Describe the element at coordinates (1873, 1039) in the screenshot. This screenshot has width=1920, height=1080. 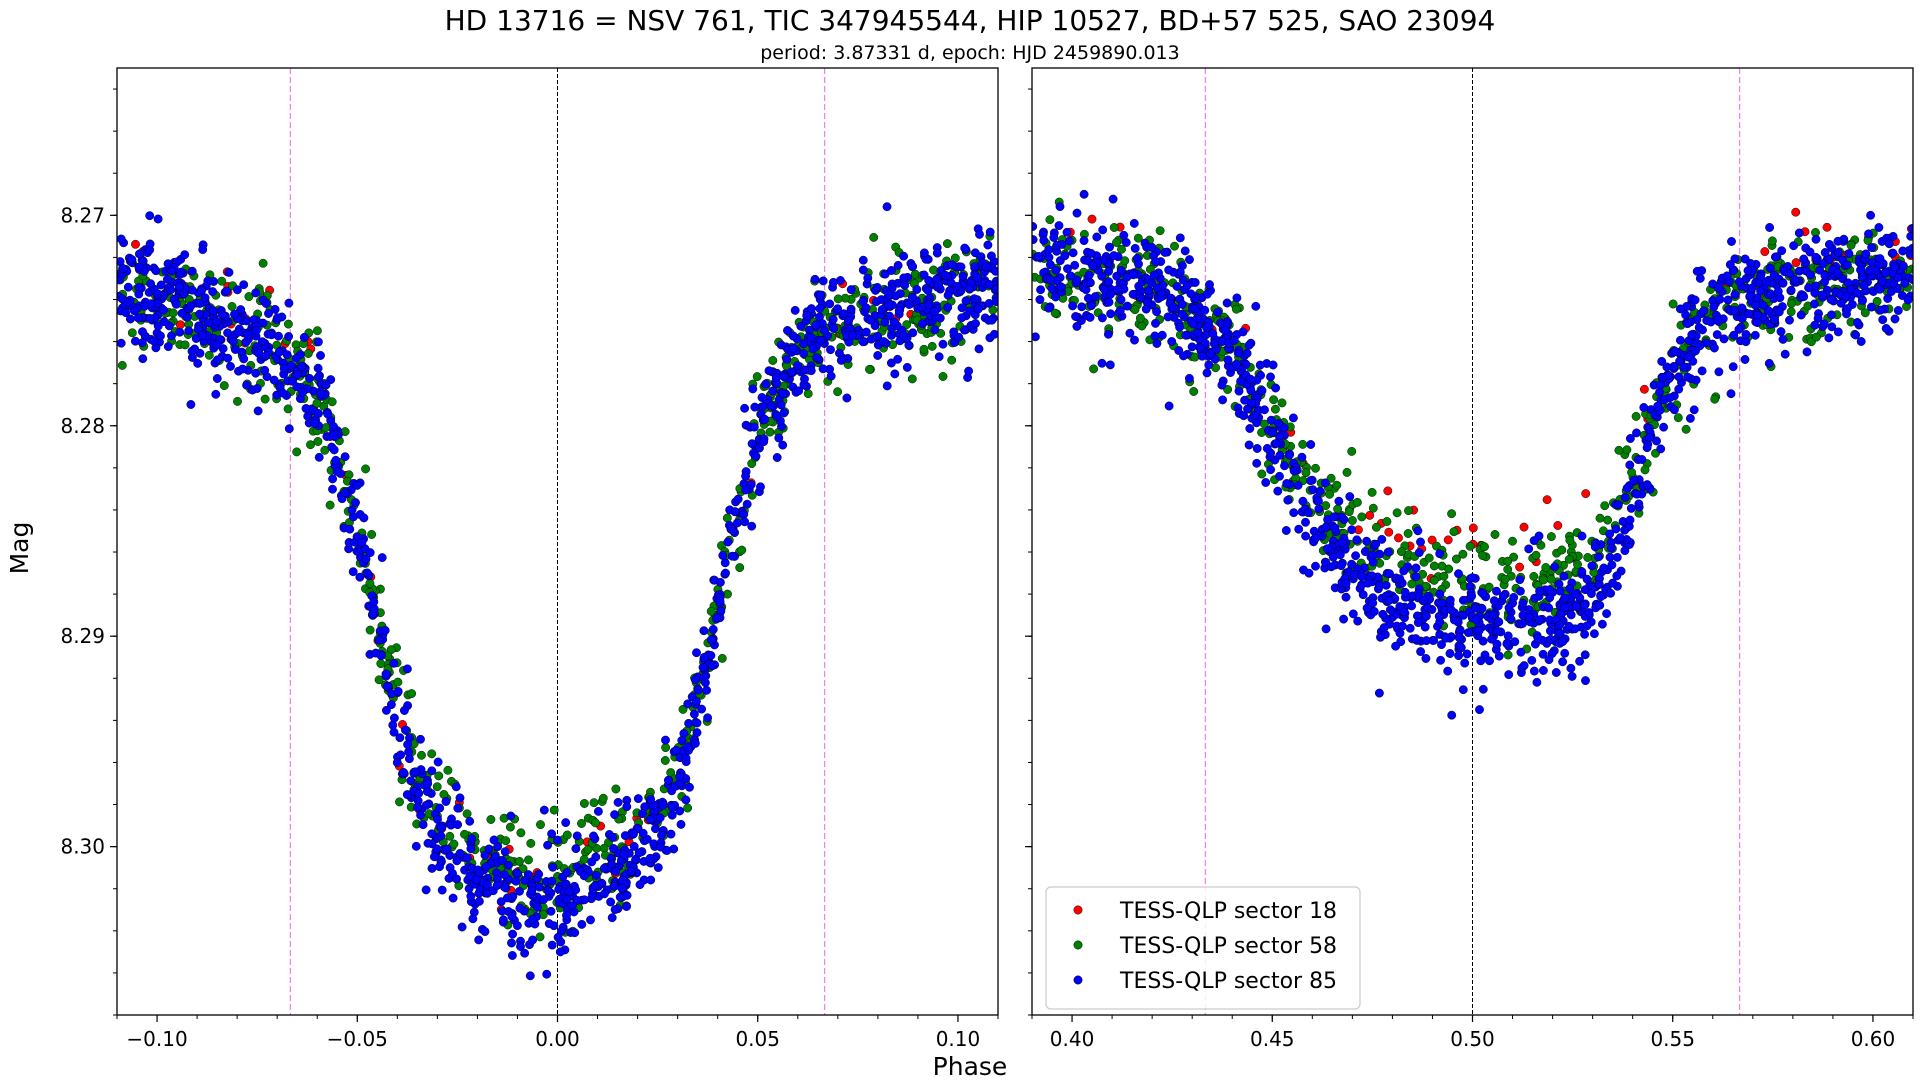
I see `x-tick-label: 0.60` at that location.